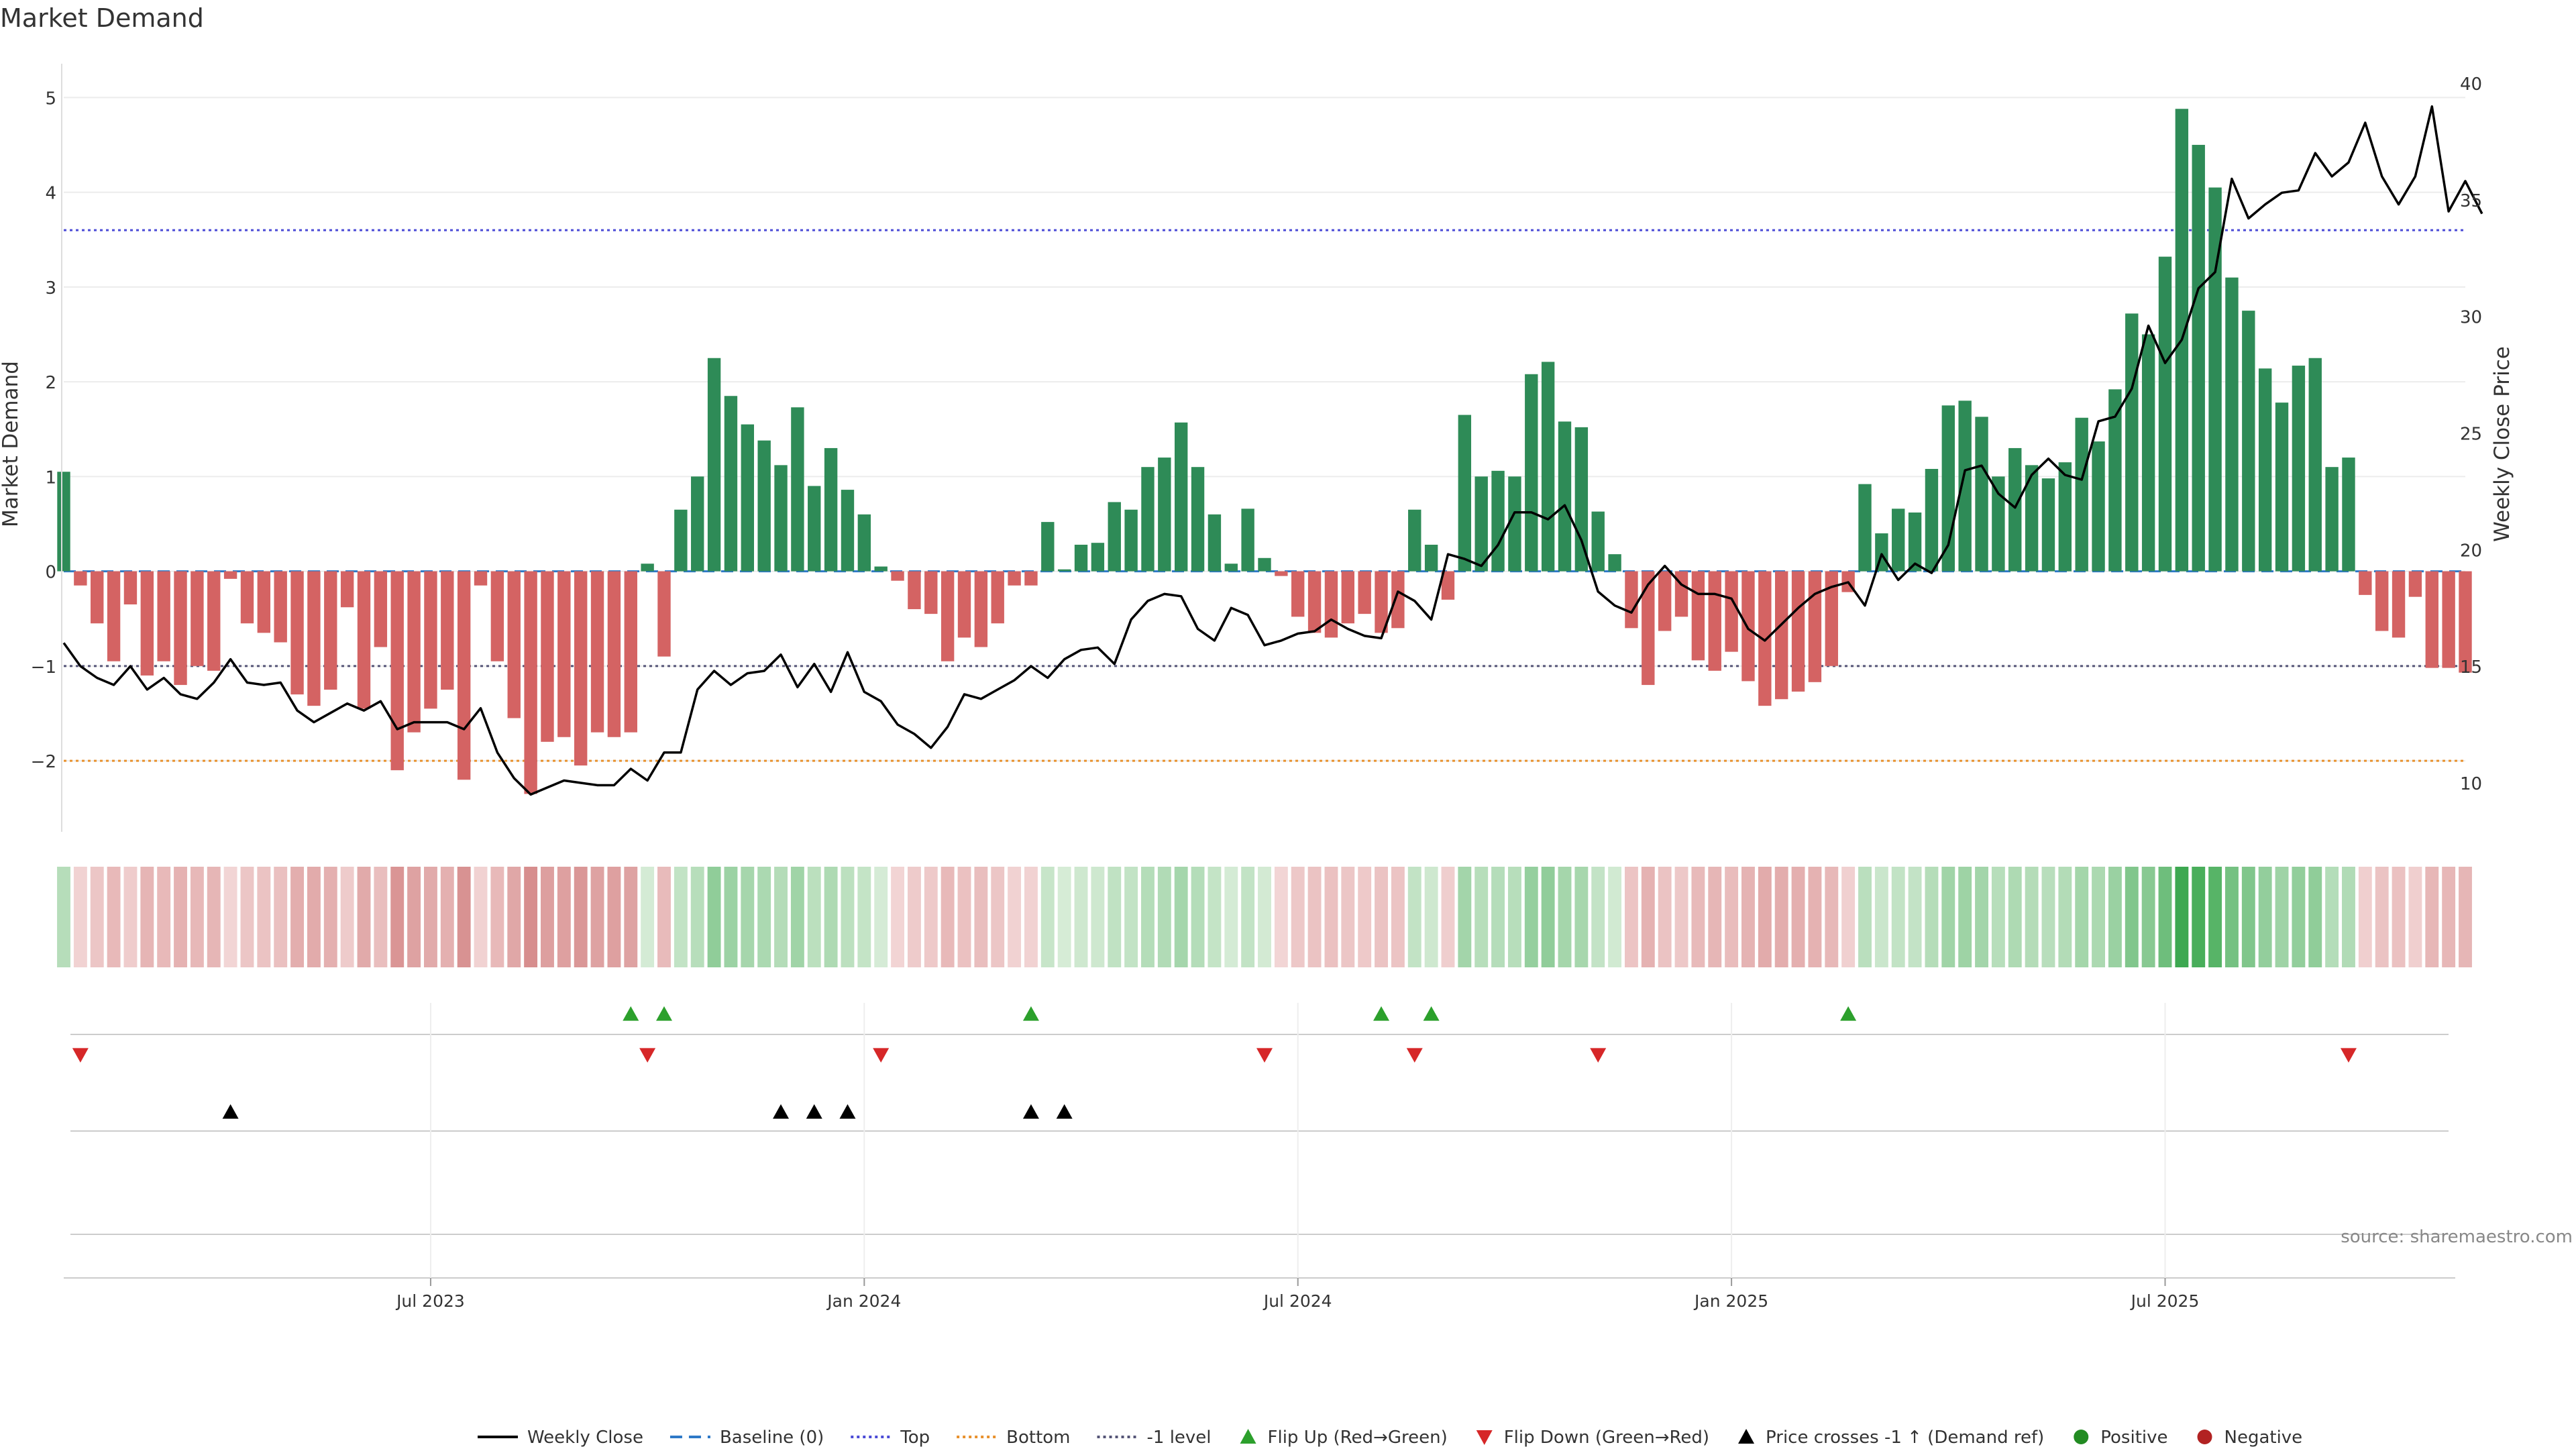 This screenshot has height=1449, width=2576. I want to click on legend-item-weekly_close: Weekly Close, so click(560, 1438).